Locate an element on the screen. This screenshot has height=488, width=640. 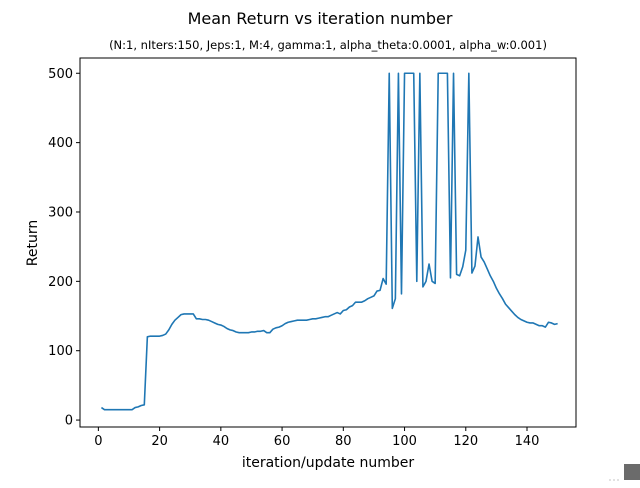
y-tick-label: 400 is located at coordinates (60, 143).